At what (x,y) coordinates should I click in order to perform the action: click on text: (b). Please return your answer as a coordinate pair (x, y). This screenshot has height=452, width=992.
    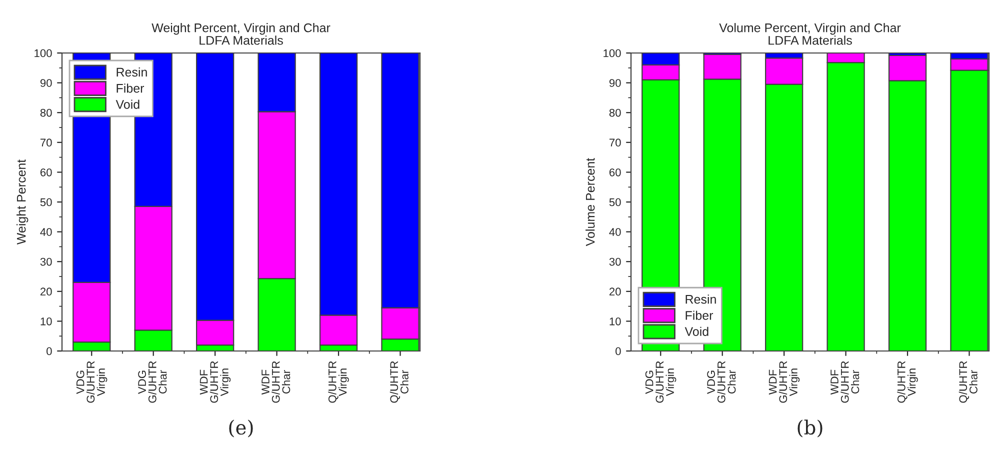
    Looking at the image, I should click on (810, 429).